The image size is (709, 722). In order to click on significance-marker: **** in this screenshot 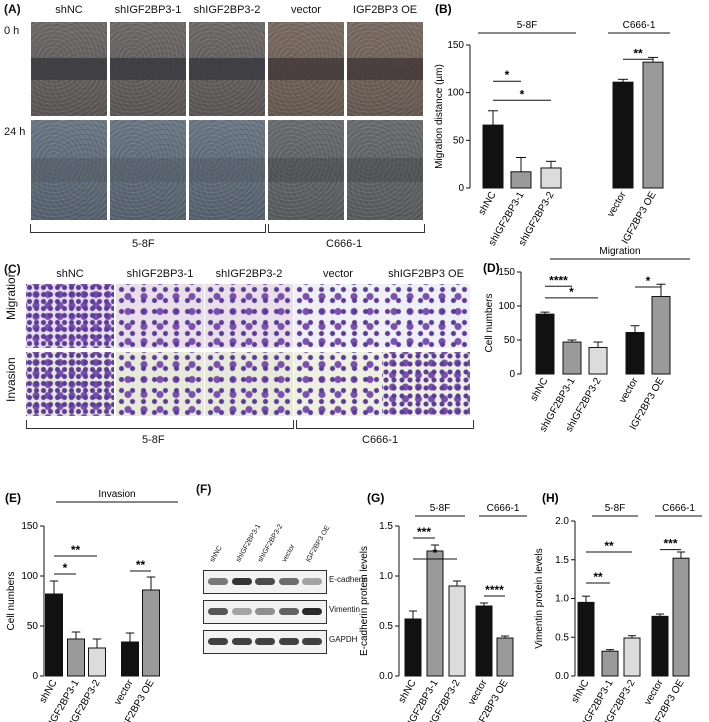, I will do `click(558, 280)`.